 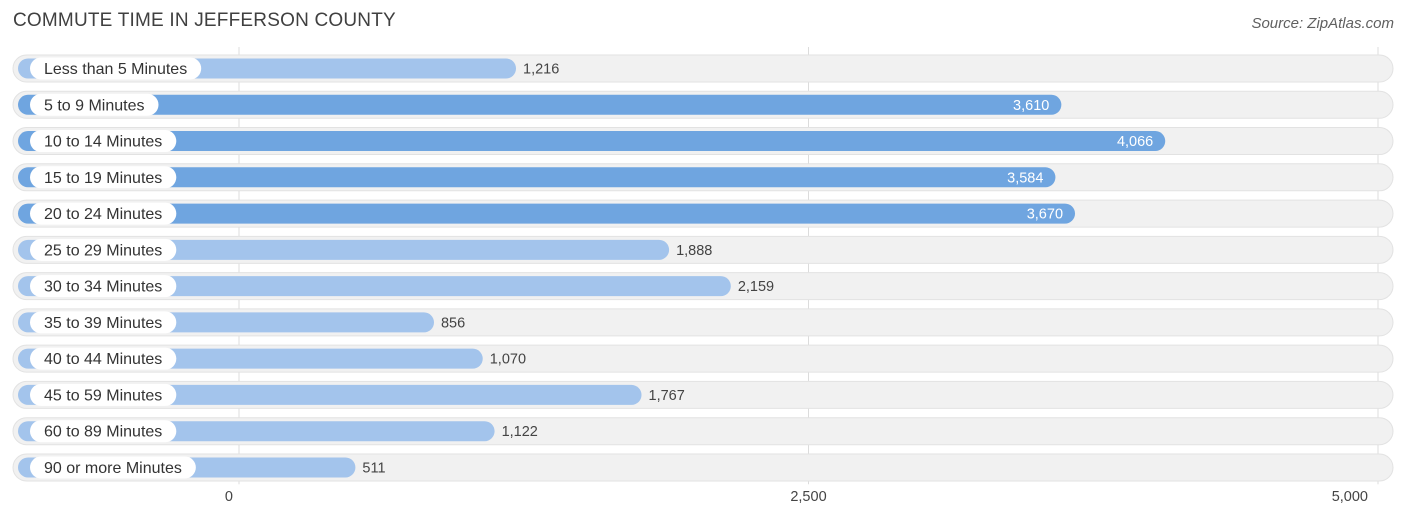 I want to click on value-label: 1,216, so click(x=541, y=70).